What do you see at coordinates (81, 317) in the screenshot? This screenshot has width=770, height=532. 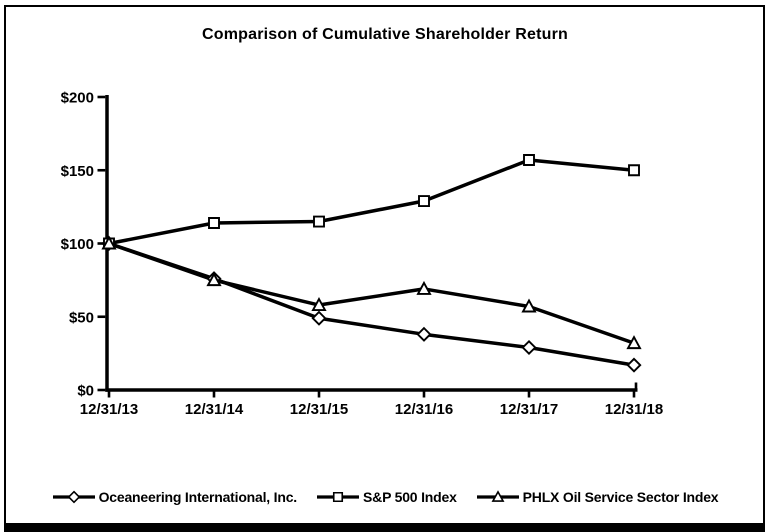 I see `y-tick-label: $50` at bounding box center [81, 317].